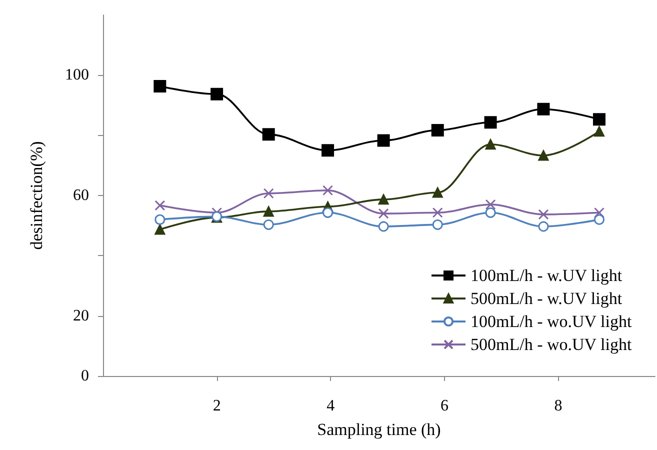 The width and height of the screenshot is (657, 450). I want to click on legend-label: 500mL/h - wo.UV light, so click(551, 344).